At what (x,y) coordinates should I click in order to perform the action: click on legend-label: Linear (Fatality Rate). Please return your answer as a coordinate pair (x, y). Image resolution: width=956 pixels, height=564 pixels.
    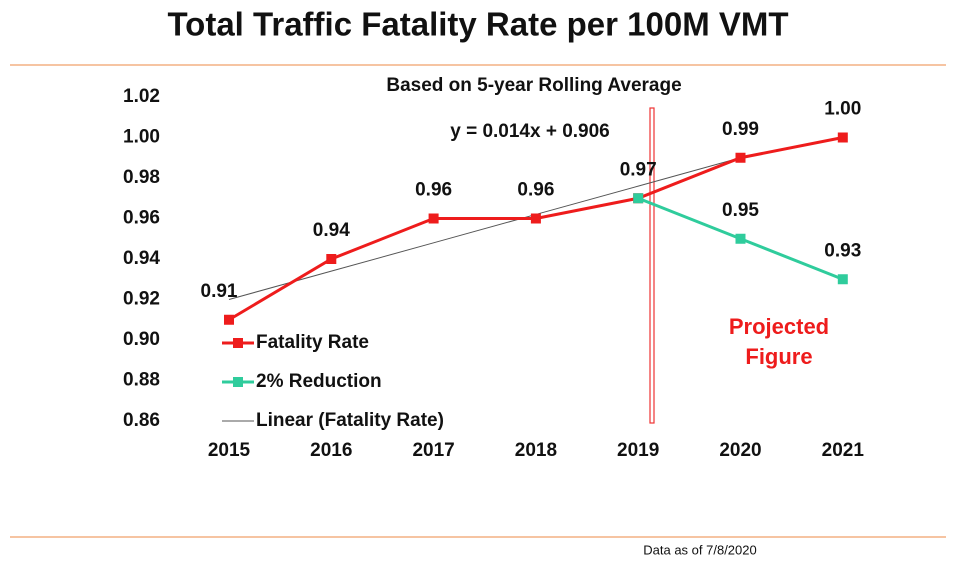
    Looking at the image, I should click on (350, 420).